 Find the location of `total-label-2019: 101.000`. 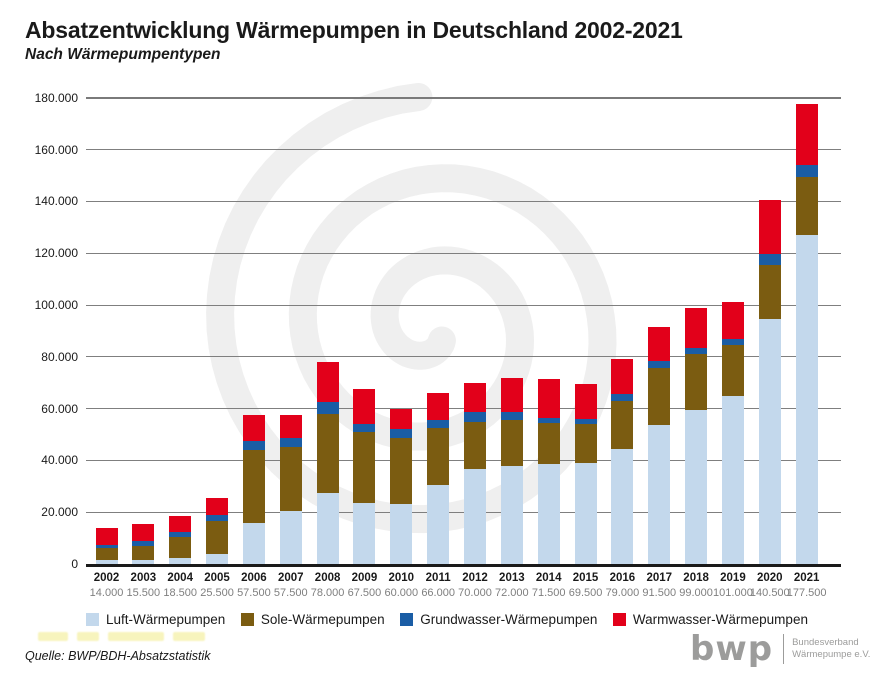

total-label-2019: 101.000 is located at coordinates (733, 593).